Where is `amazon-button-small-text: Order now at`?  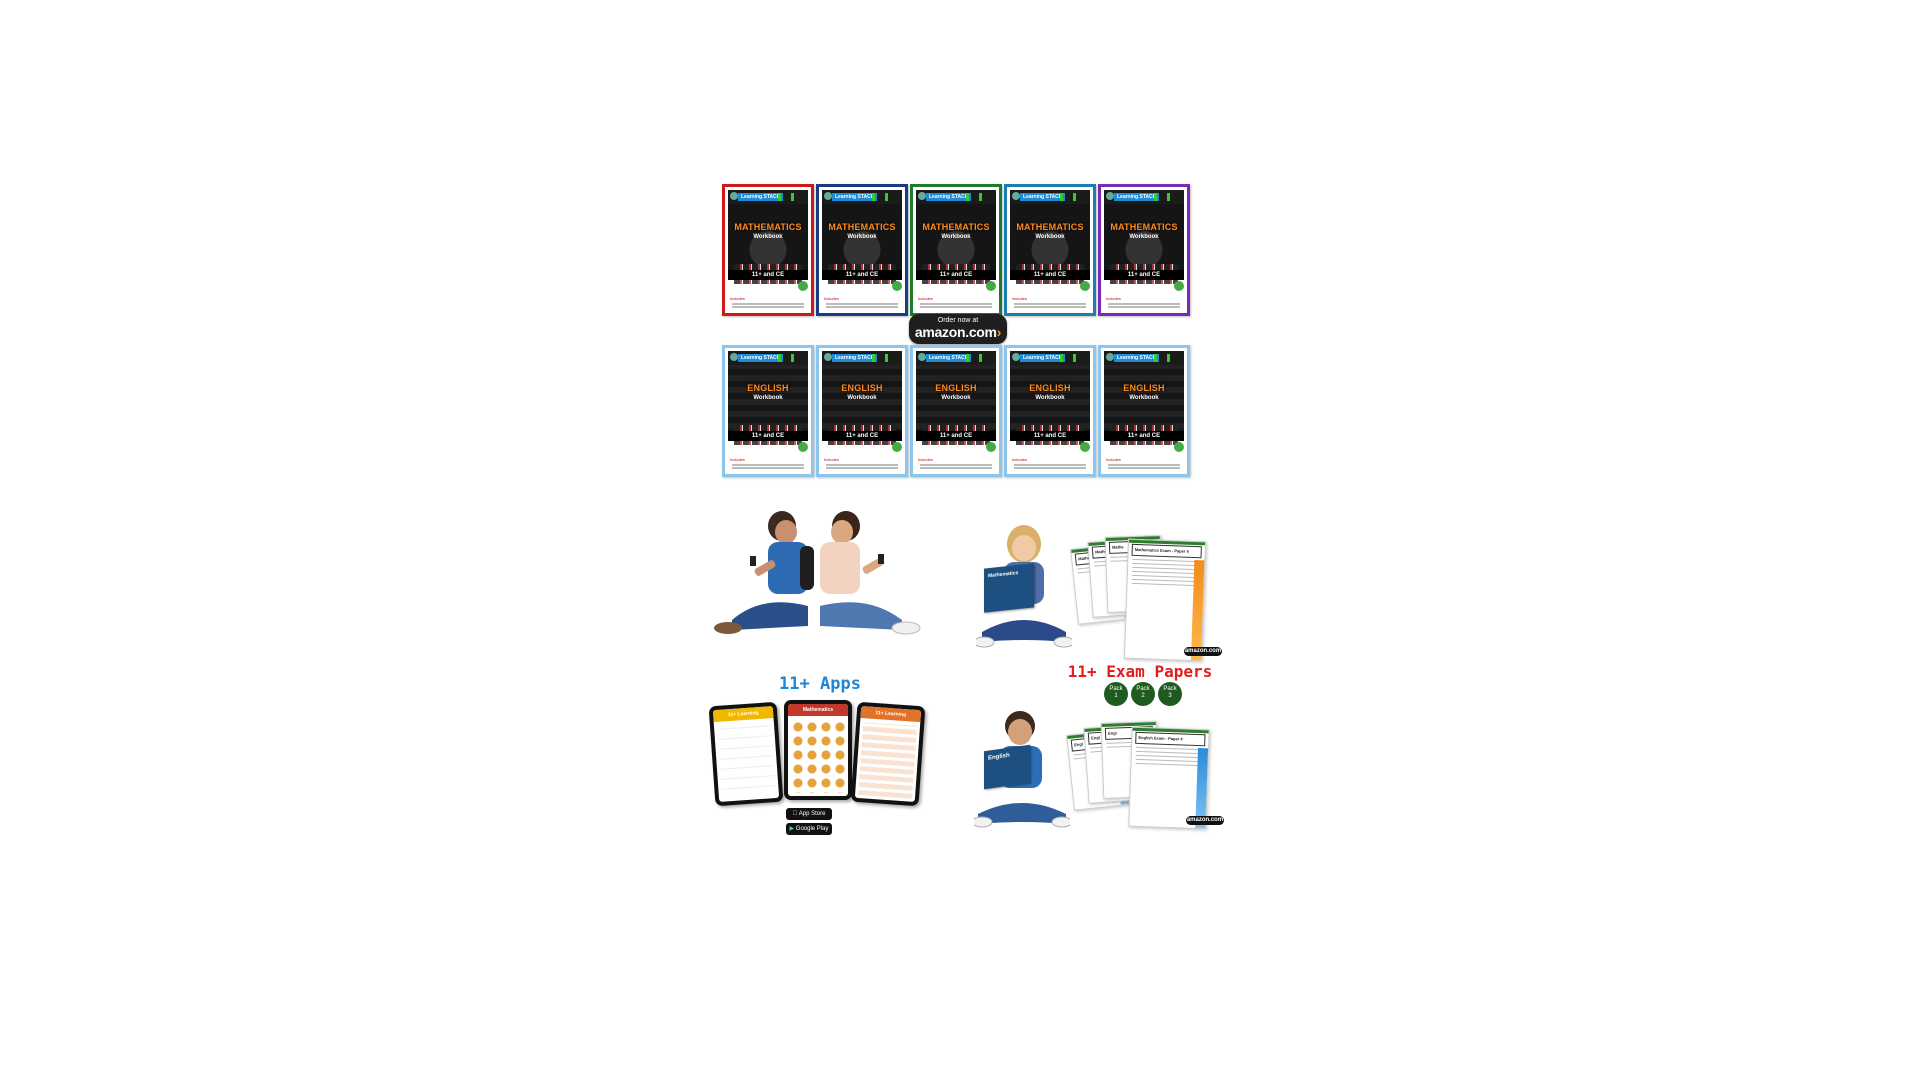
amazon-button-small-text: Order now at is located at coordinates (958, 320).